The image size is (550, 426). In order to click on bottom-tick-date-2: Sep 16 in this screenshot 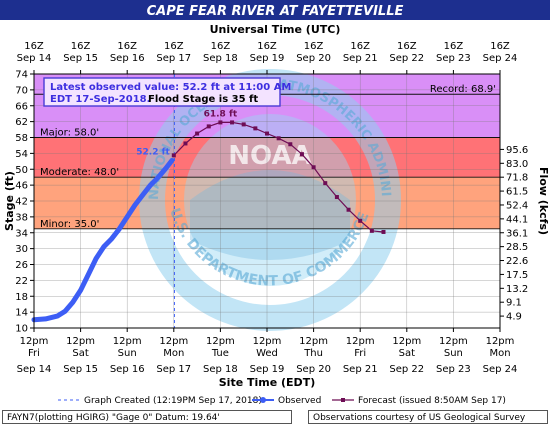, I will do `click(127, 369)`.